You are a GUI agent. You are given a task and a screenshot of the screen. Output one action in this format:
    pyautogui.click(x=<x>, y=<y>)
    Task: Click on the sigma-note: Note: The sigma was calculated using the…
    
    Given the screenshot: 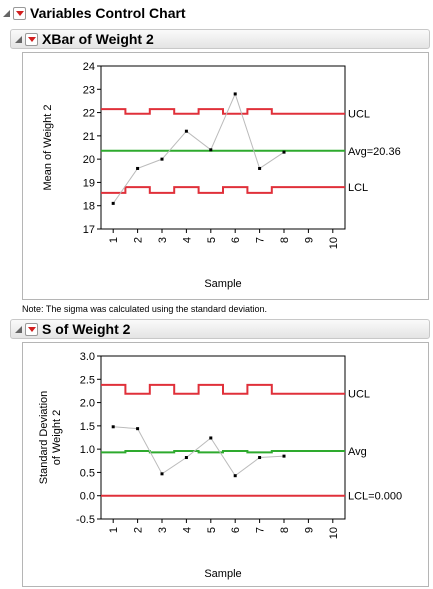 What is the action you would take?
    pyautogui.click(x=144, y=309)
    